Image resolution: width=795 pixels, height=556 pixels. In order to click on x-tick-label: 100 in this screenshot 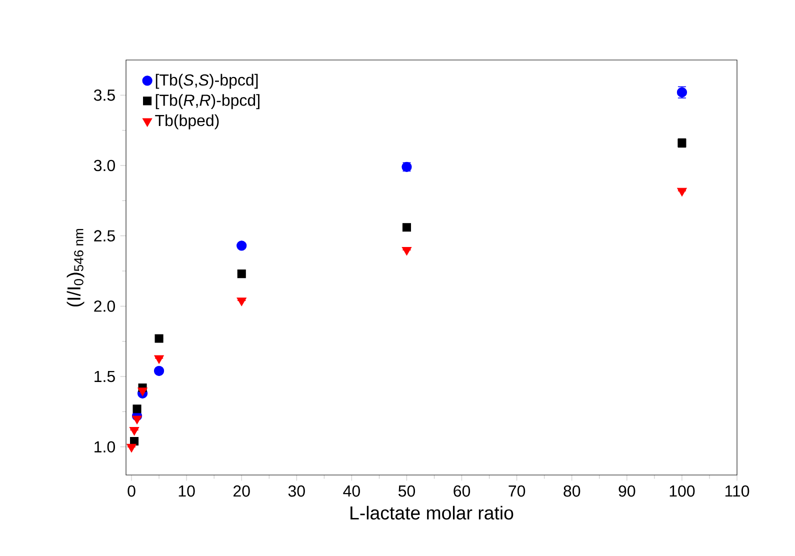, I will do `click(682, 491)`.